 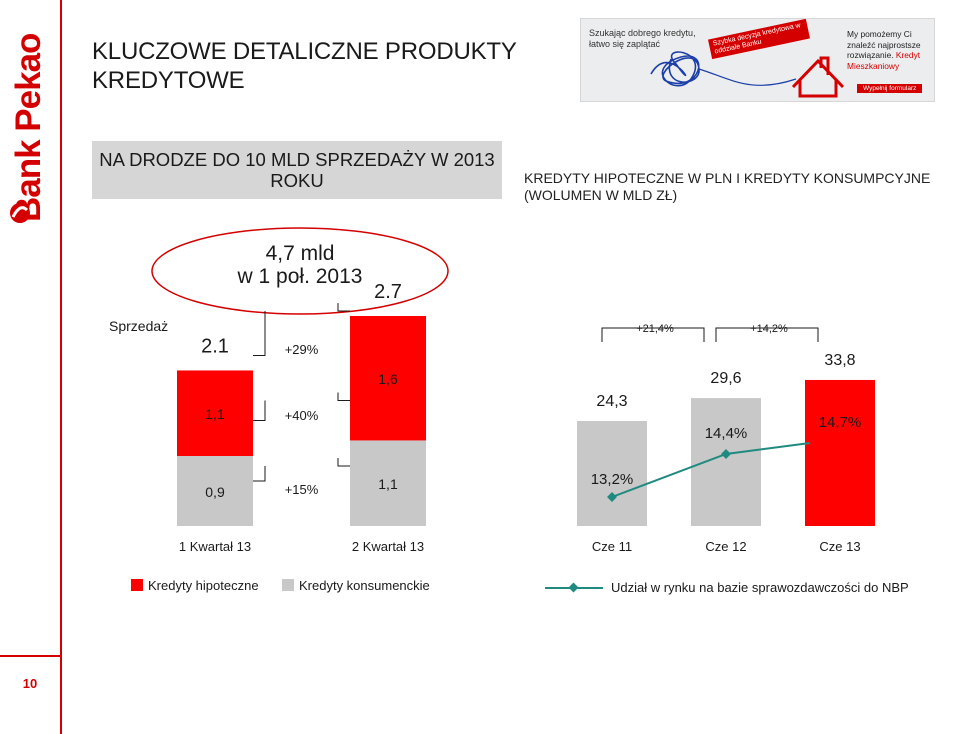 What do you see at coordinates (300, 276) in the screenshot?
I see `oval-line-2: w 1 poł. 2013` at bounding box center [300, 276].